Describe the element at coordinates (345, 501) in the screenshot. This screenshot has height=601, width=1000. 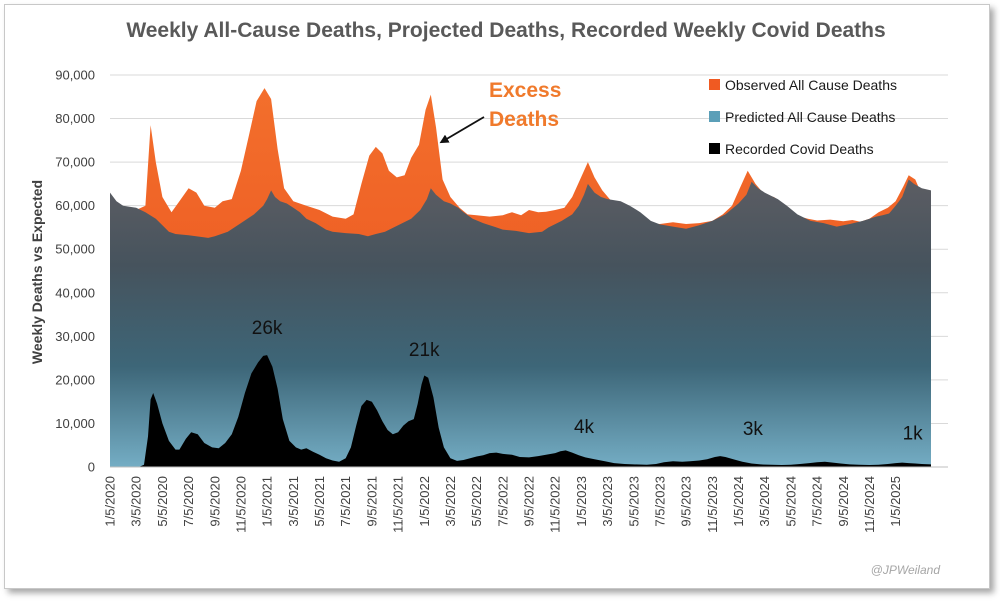
I see `x-tick-label: 7/5/2021` at that location.